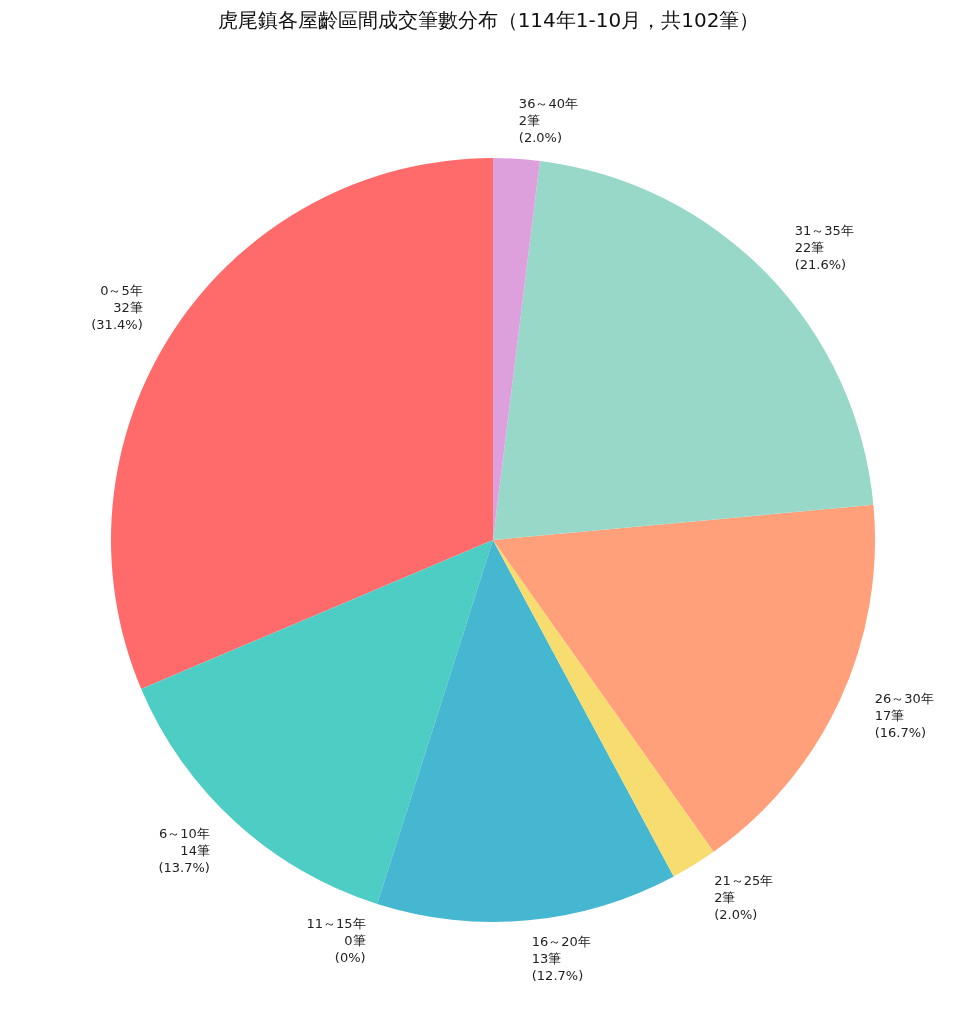 The height and width of the screenshot is (1024, 977). I want to click on category-label: 11～15年, so click(336, 923).